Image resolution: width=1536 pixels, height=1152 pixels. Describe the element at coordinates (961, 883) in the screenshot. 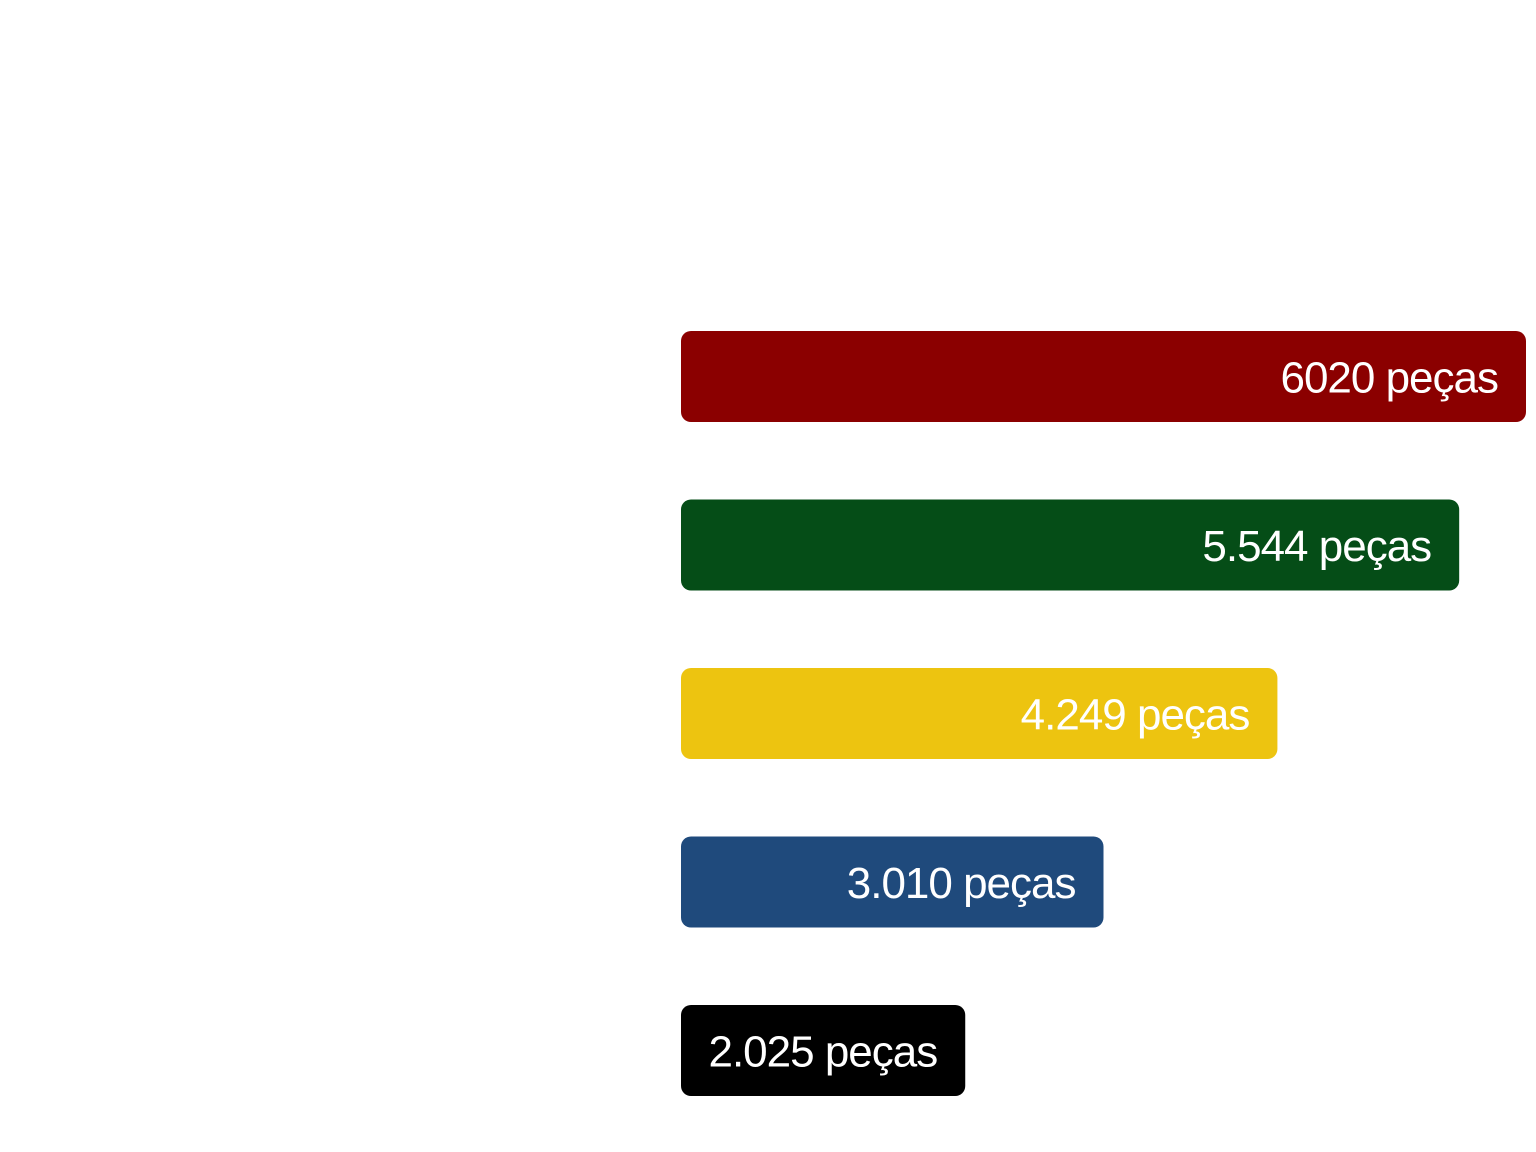

I see `bar-label-4: 3.010 peças` at that location.